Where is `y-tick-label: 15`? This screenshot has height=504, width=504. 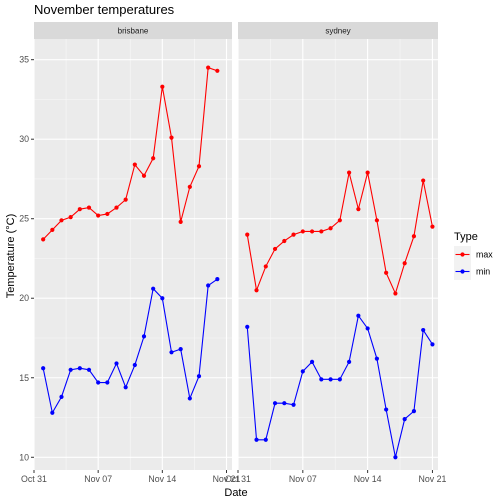 y-tick-label: 15 is located at coordinates (24, 378).